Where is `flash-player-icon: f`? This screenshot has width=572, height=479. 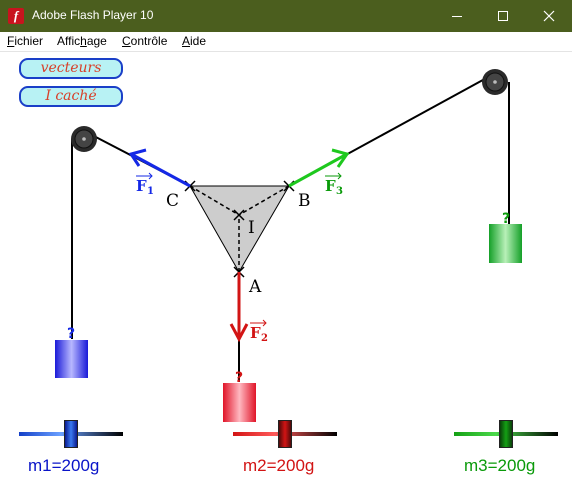 flash-player-icon: f is located at coordinates (16, 16).